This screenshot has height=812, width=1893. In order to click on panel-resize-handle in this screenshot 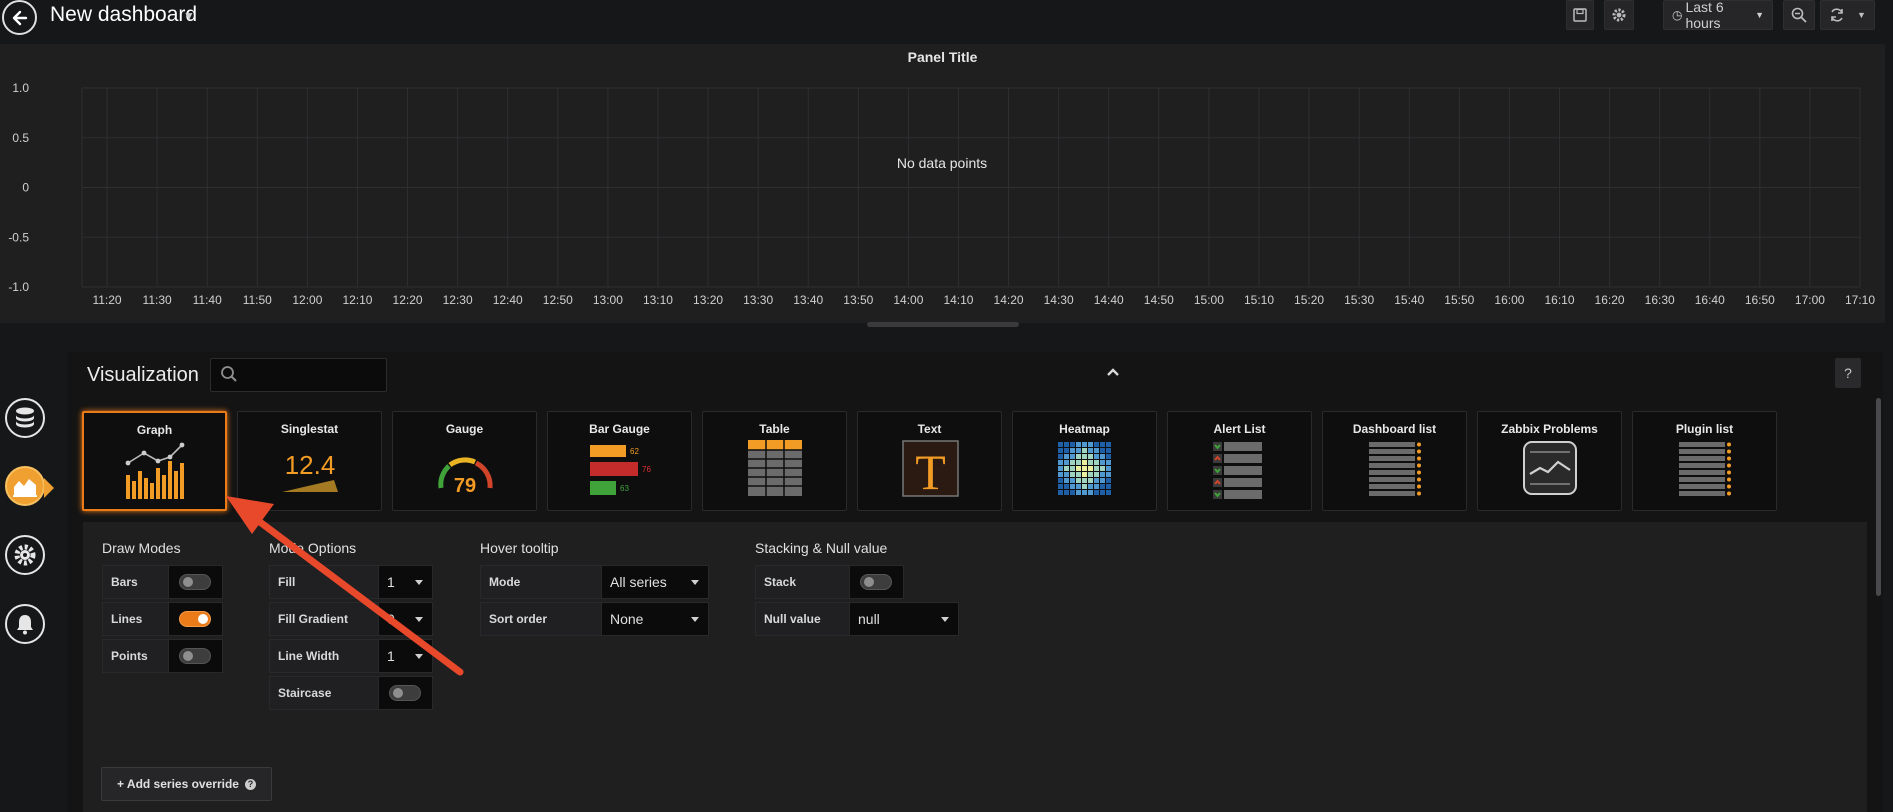, I will do `click(943, 324)`.